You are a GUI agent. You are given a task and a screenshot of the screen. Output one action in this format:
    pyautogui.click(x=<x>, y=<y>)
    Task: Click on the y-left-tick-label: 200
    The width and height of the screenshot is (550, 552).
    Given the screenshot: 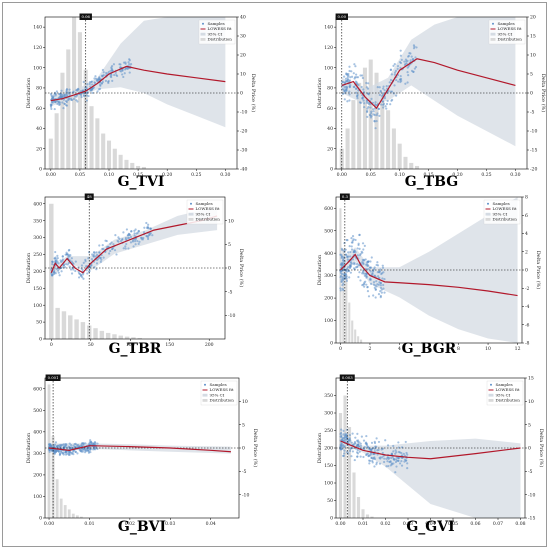 What is the action you would take?
    pyautogui.click(x=37, y=272)
    